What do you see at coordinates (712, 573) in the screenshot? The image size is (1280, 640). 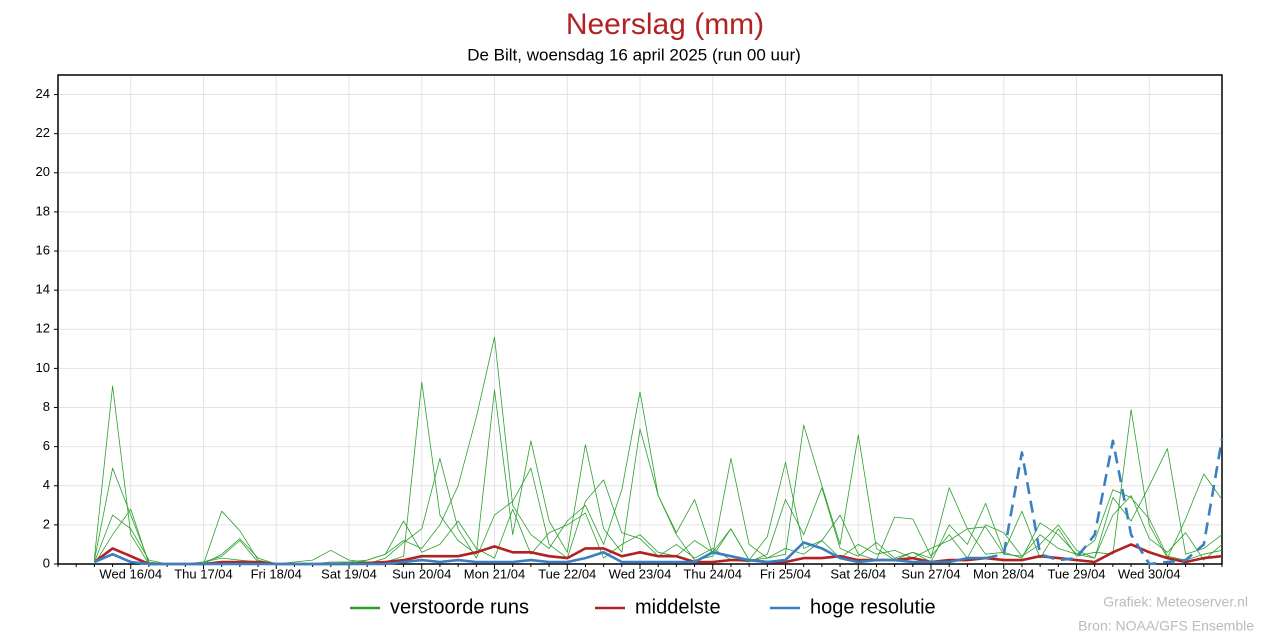 I see `x-tick-label: Thu 24/04` at bounding box center [712, 573].